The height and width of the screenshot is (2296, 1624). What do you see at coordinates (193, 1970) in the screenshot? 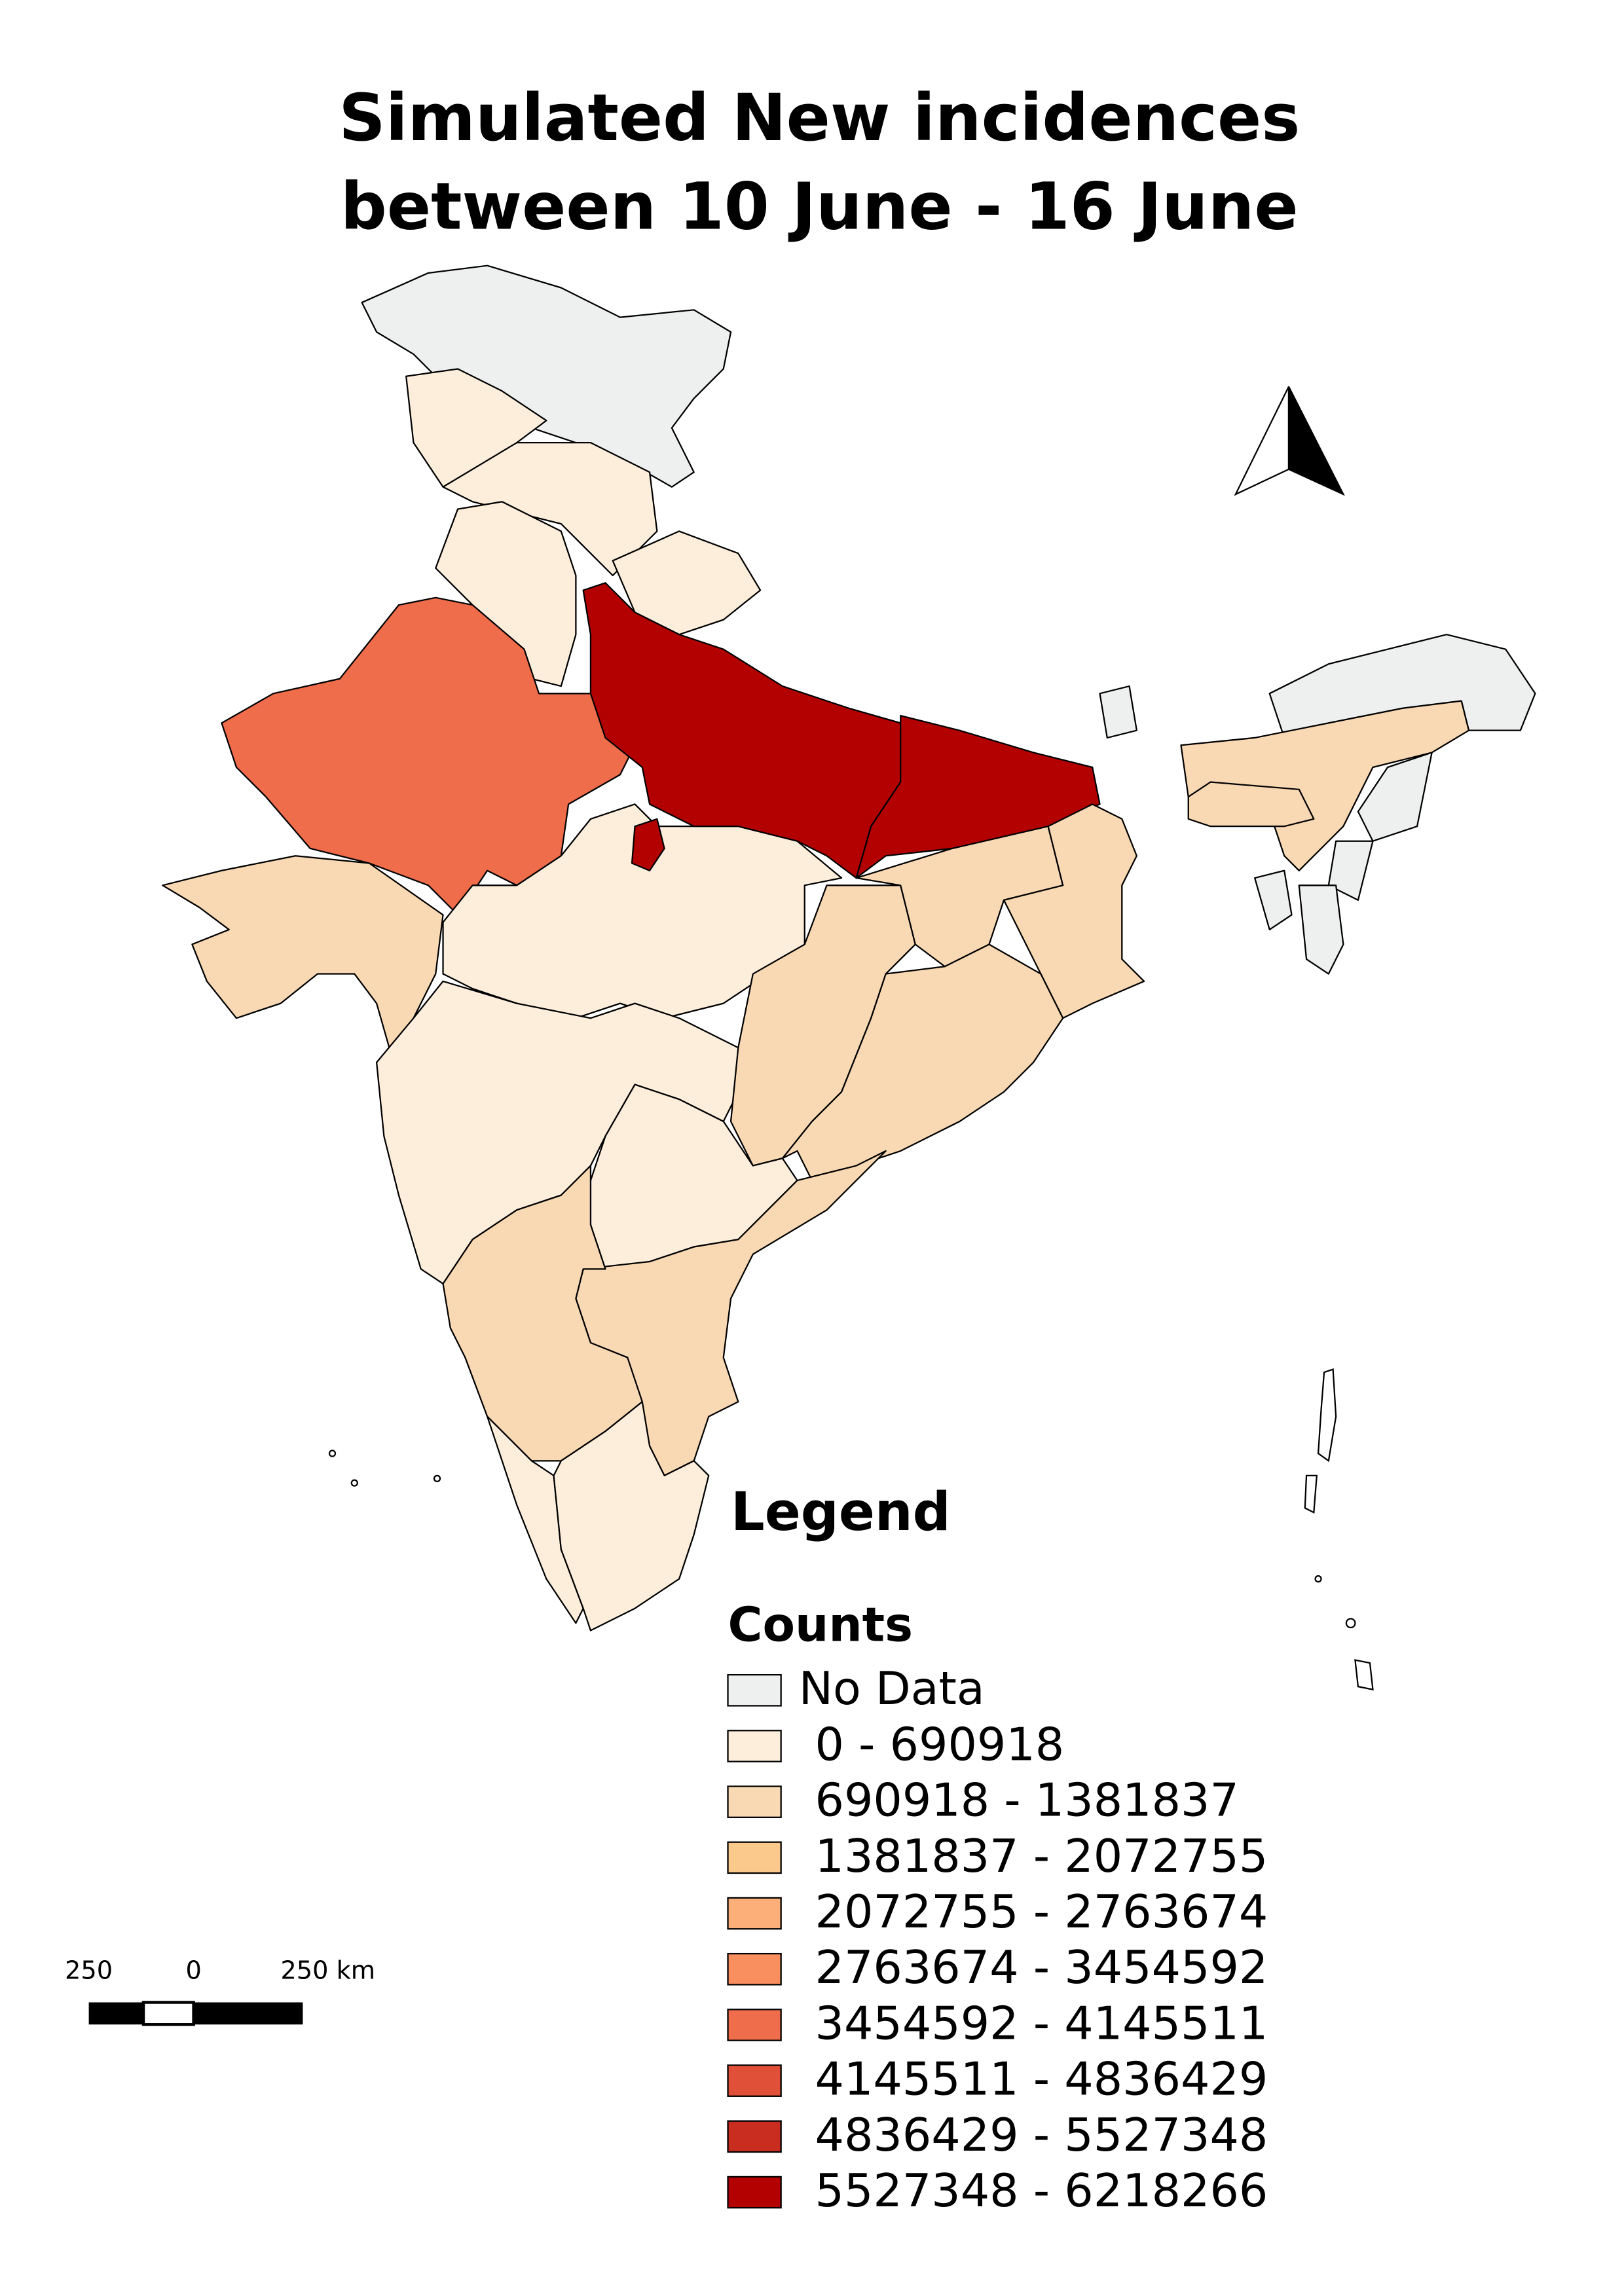
I see `scale-label: 0` at bounding box center [193, 1970].